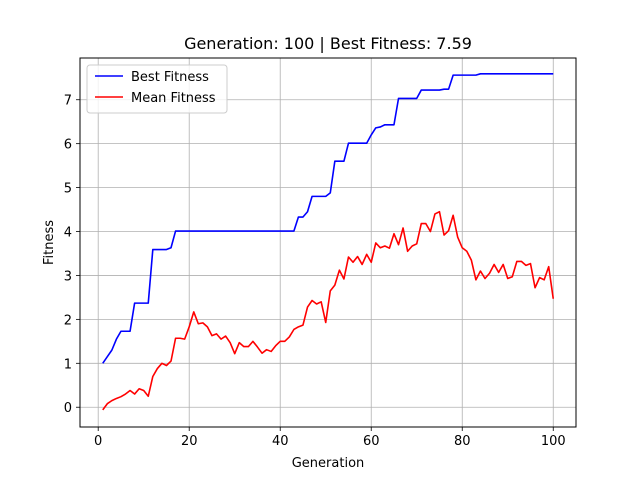 This screenshot has height=484, width=640. I want to click on y-axis-label: Fitness, so click(49, 242).